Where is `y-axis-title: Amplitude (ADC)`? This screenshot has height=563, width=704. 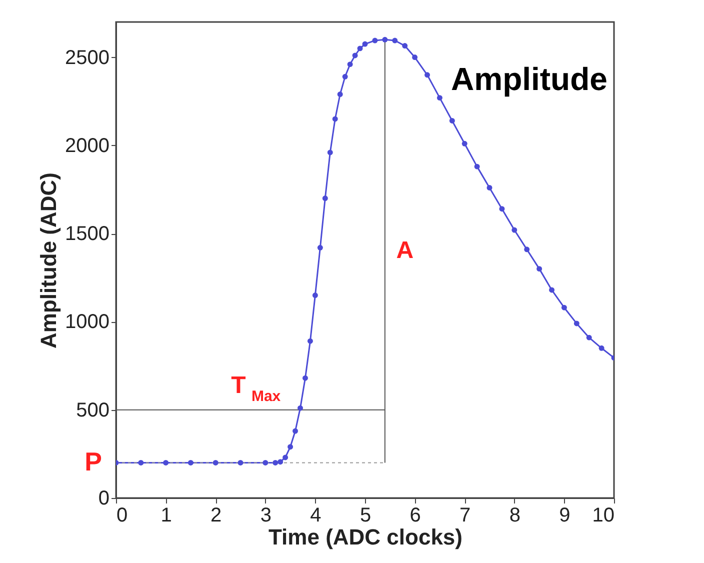
y-axis-title: Amplitude (ADC) is located at coordinates (49, 260).